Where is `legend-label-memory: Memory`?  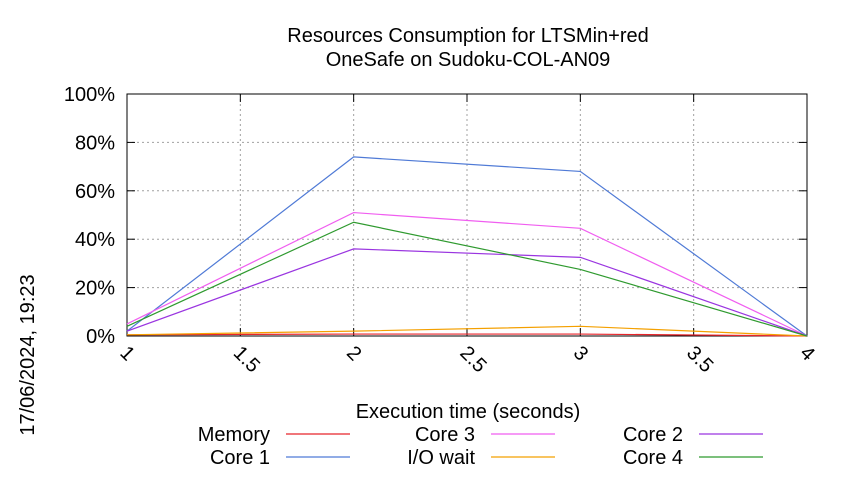
legend-label-memory: Memory is located at coordinates (234, 435).